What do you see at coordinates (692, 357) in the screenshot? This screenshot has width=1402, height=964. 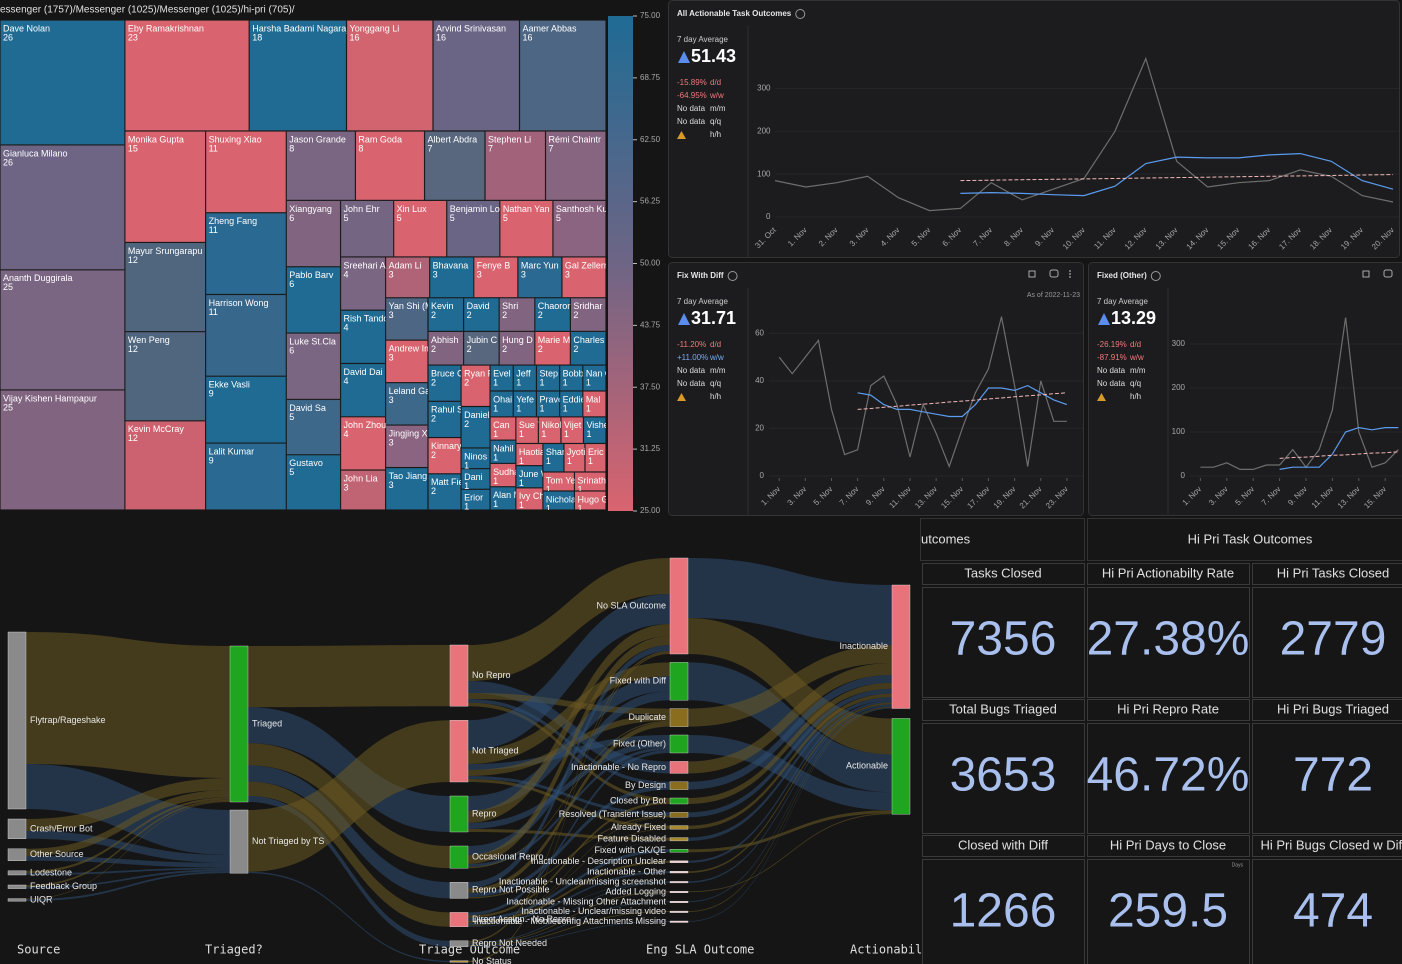 I see `stat-value: +11.00%` at bounding box center [692, 357].